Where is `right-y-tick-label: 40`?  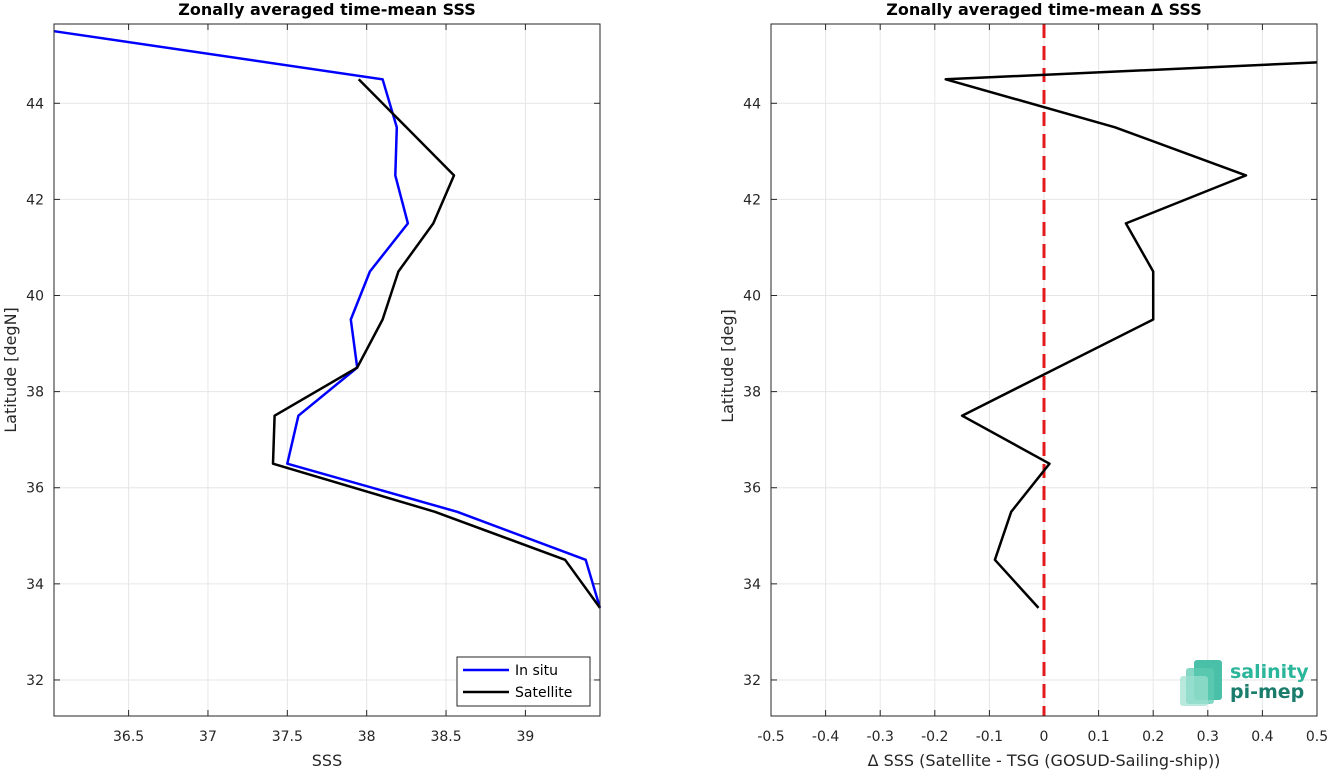
right-y-tick-label: 40 is located at coordinates (752, 297).